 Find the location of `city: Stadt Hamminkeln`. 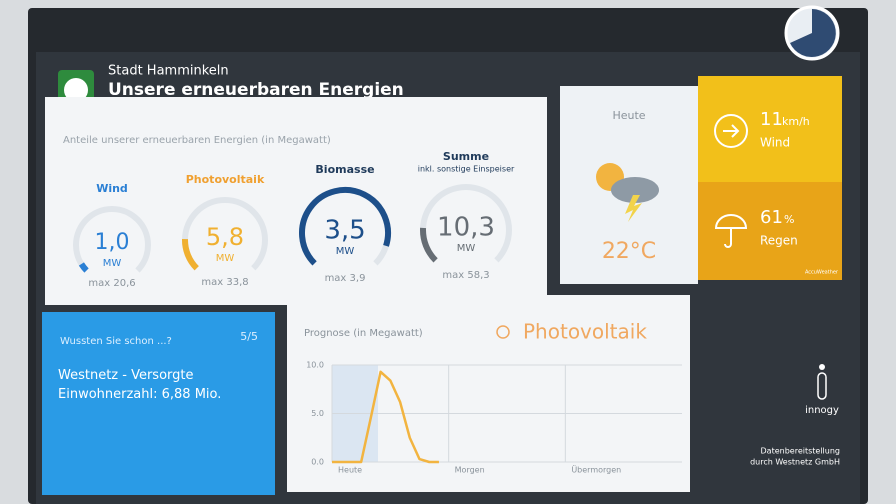

city: Stadt Hamminkeln is located at coordinates (168, 71).